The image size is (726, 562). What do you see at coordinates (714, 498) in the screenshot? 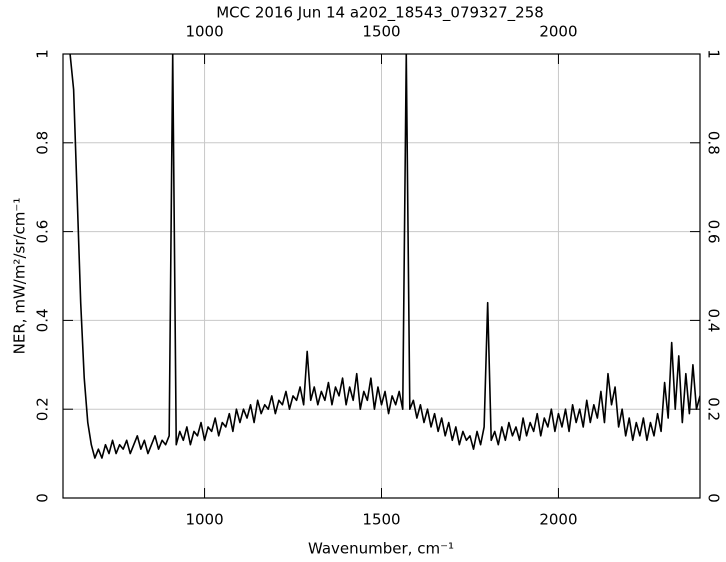
I see `y-tick-label-right: 0` at bounding box center [714, 498].